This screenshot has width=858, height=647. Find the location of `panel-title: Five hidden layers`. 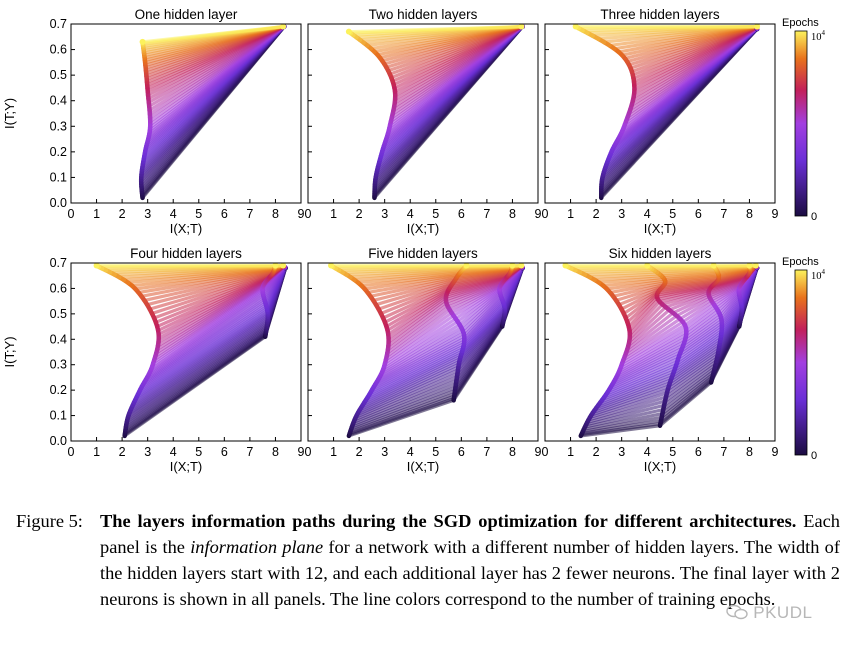

panel-title: Five hidden layers is located at coordinates (423, 253).